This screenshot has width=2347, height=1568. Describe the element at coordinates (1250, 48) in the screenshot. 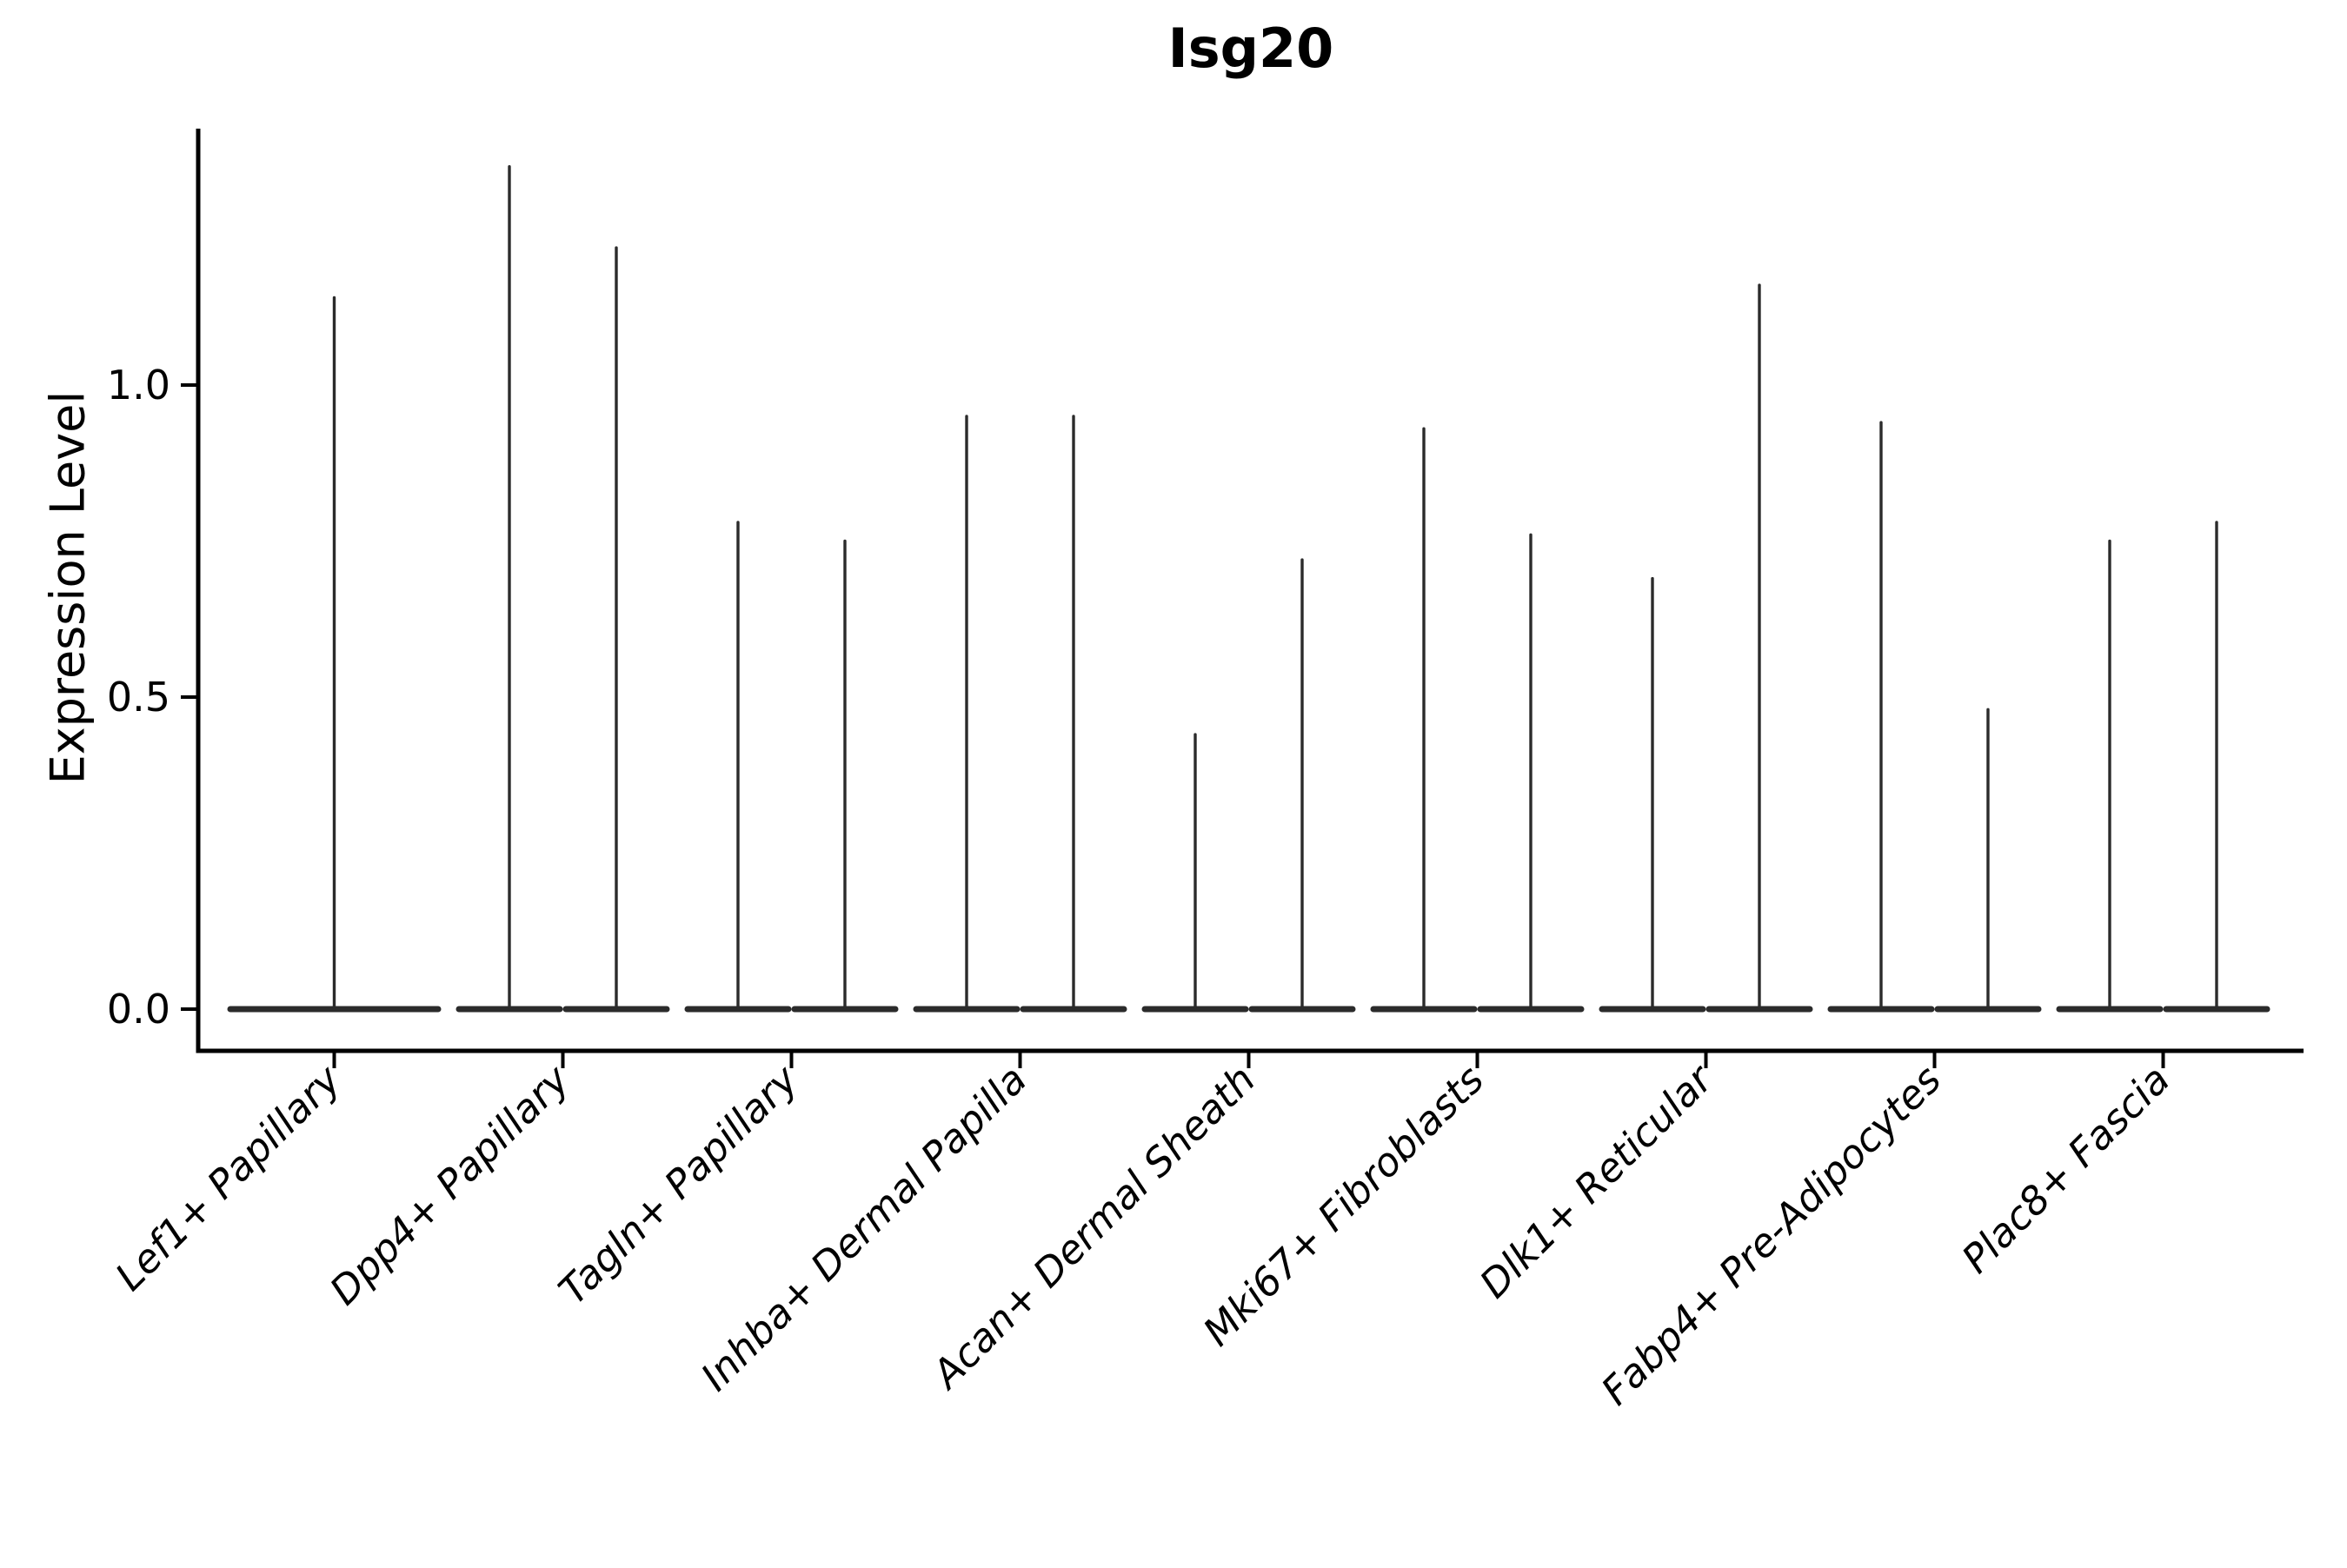

I see `chart-title: Isg20` at that location.